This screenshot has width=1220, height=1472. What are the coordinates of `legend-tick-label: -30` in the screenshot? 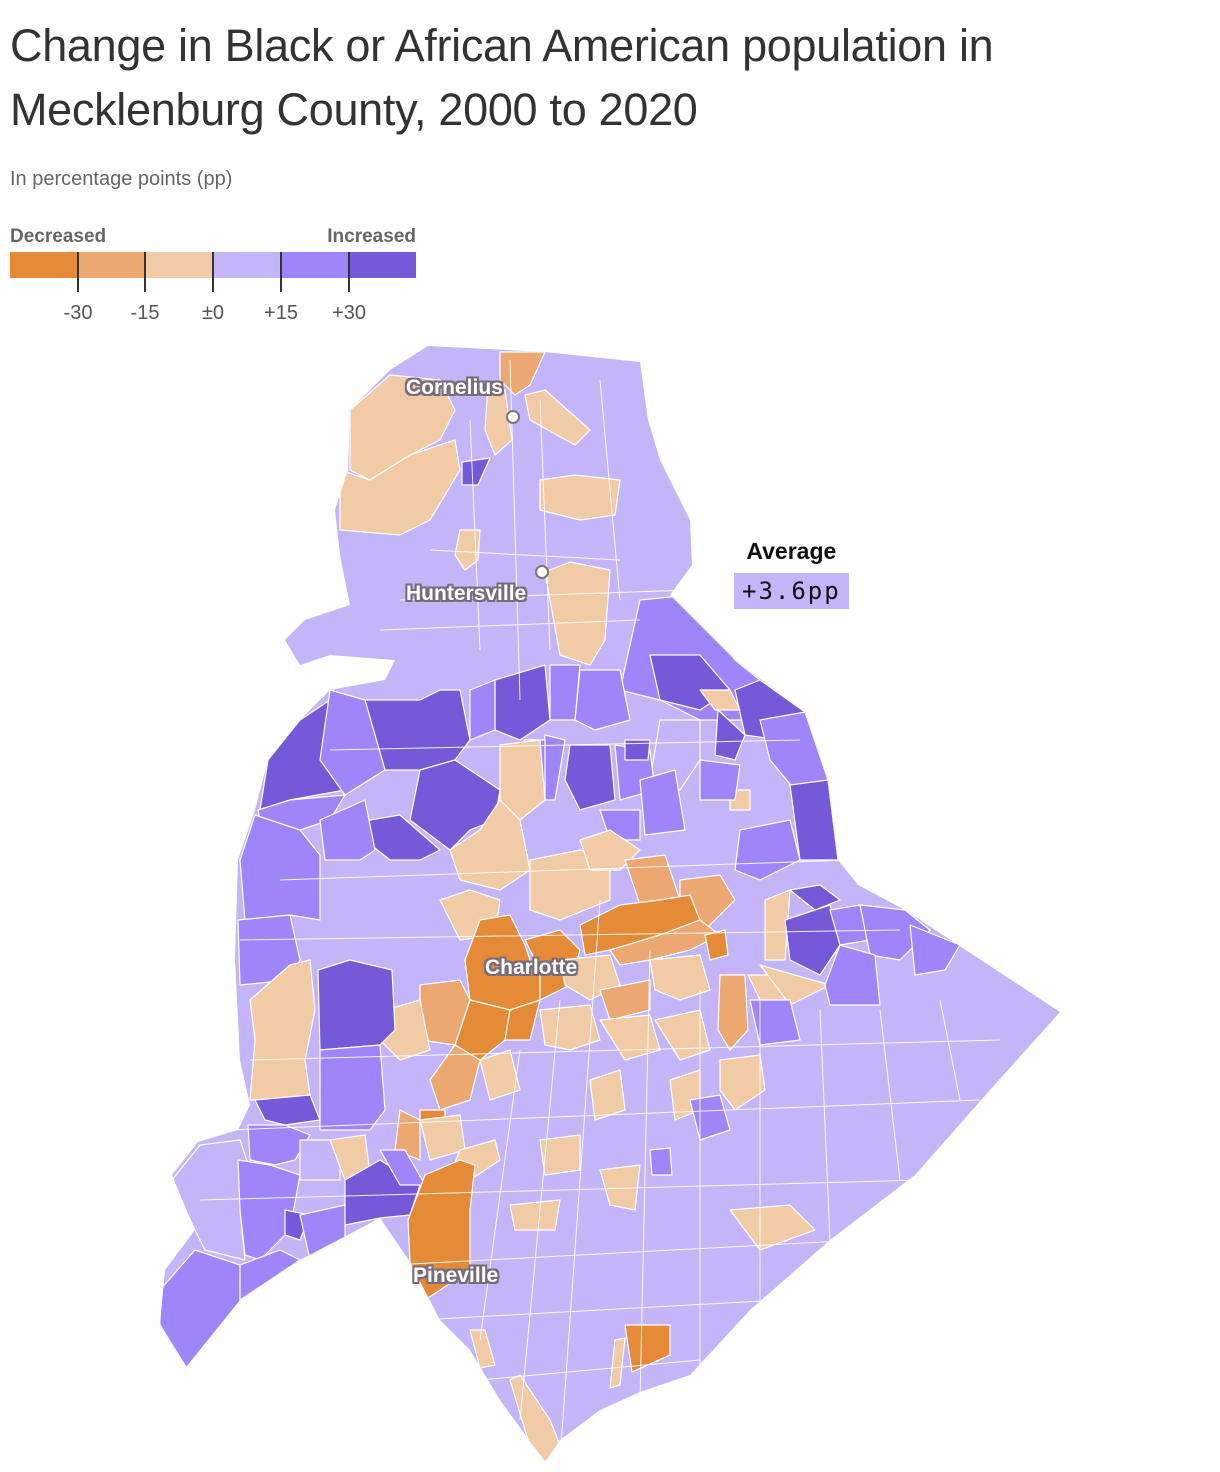 It's located at (78, 313).